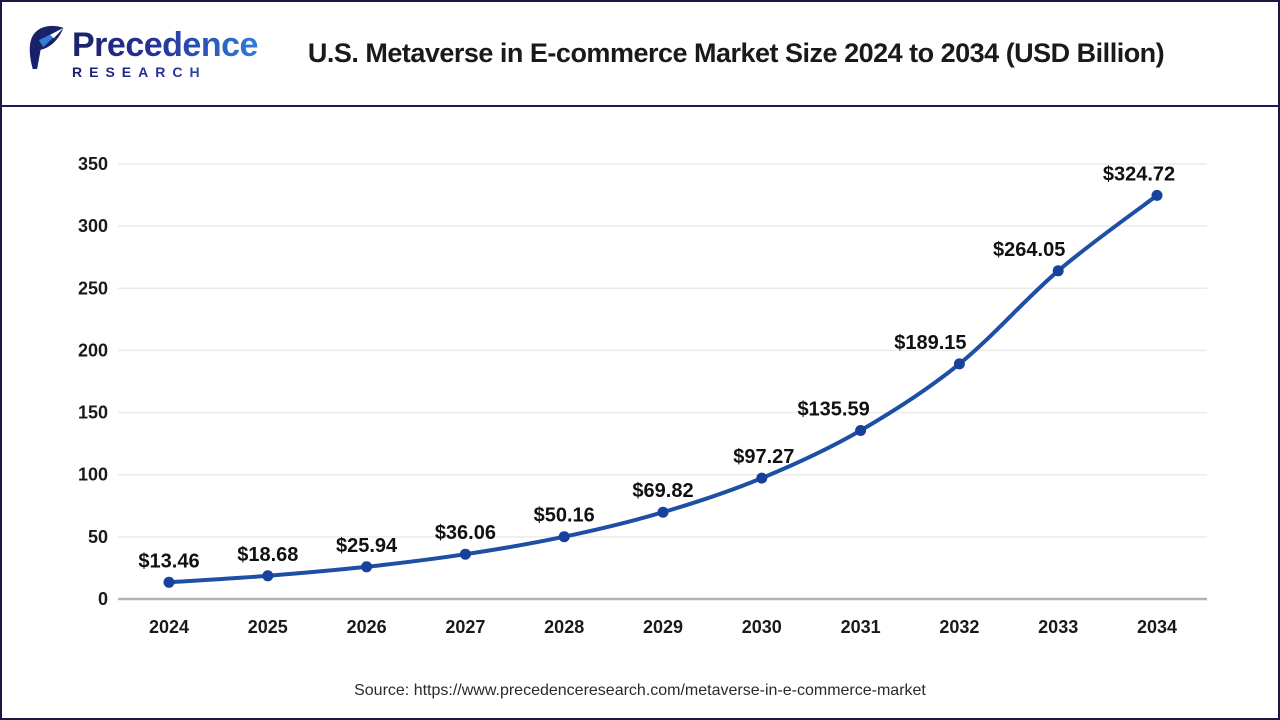 The height and width of the screenshot is (720, 1280). Describe the element at coordinates (762, 627) in the screenshot. I see `x-axis-tick-label: 2030` at that location.